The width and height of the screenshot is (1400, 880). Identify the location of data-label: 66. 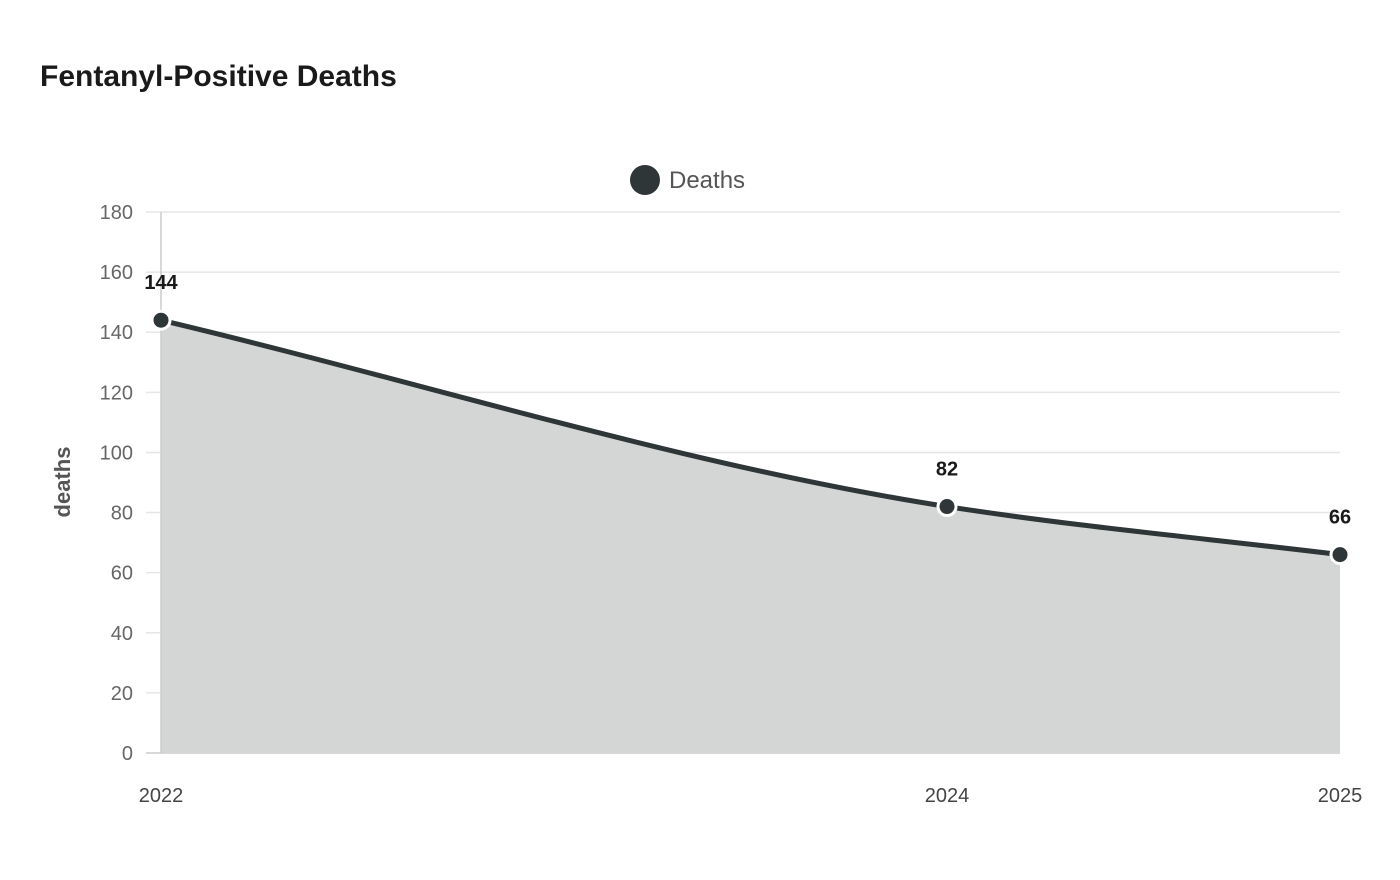
(1340, 518).